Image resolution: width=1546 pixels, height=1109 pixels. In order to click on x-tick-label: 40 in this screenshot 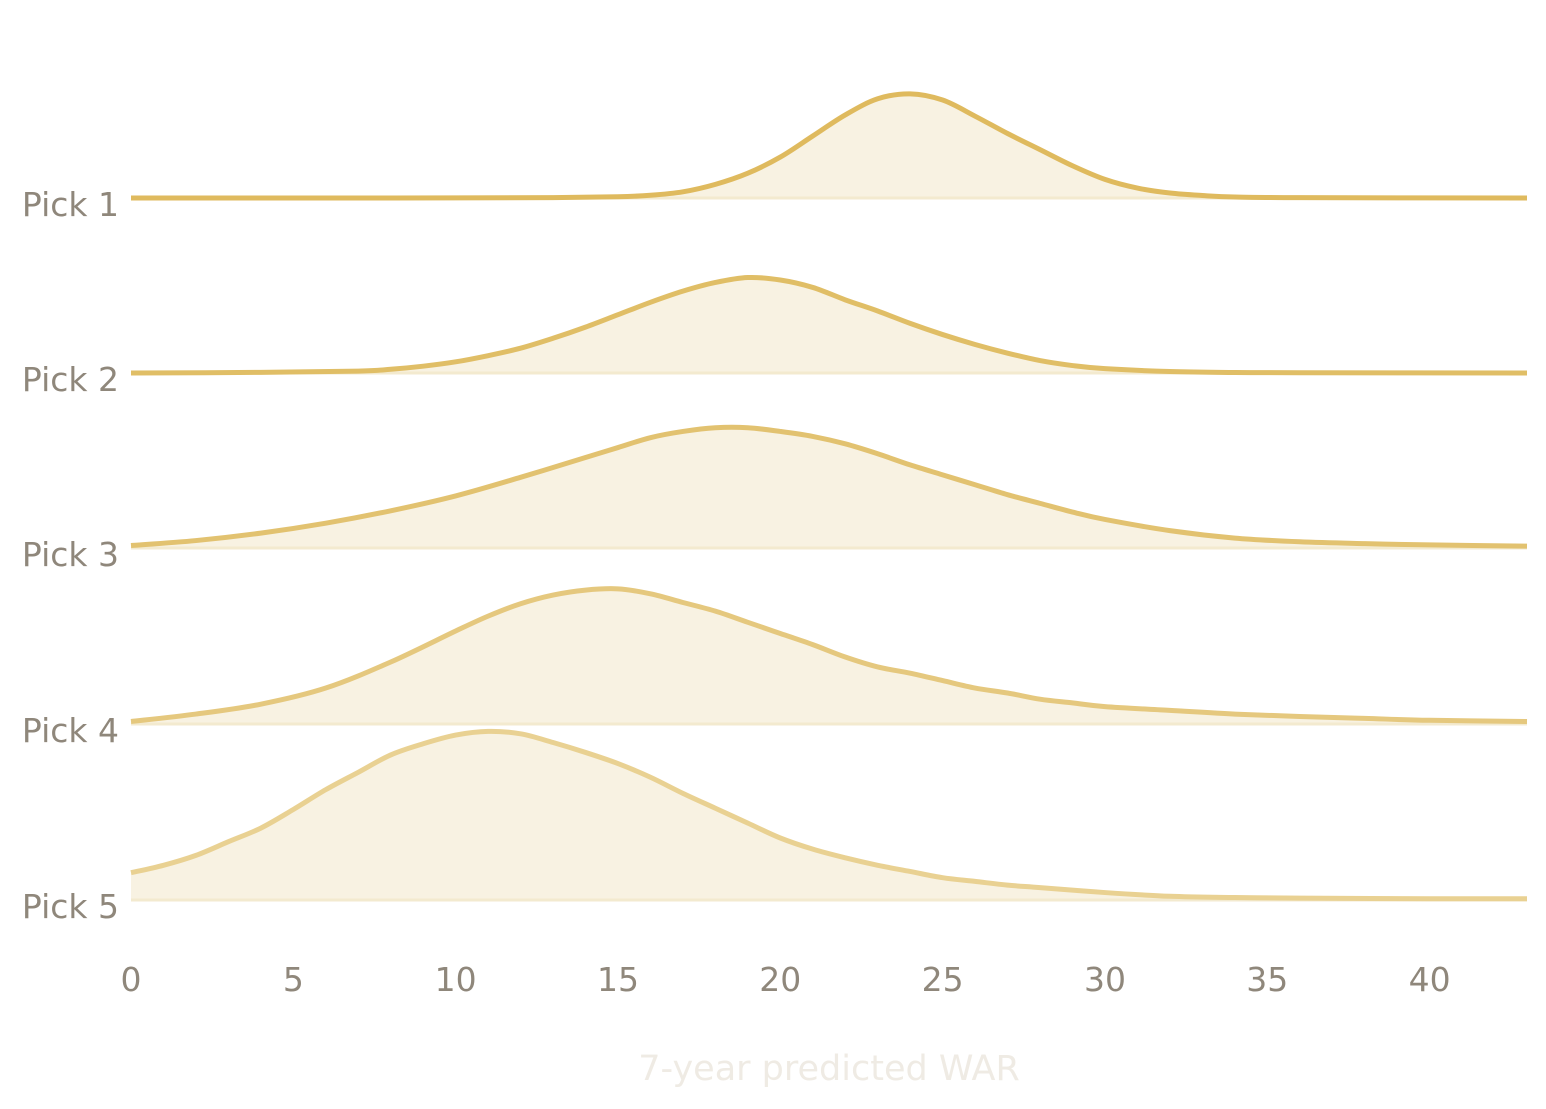, I will do `click(1430, 979)`.